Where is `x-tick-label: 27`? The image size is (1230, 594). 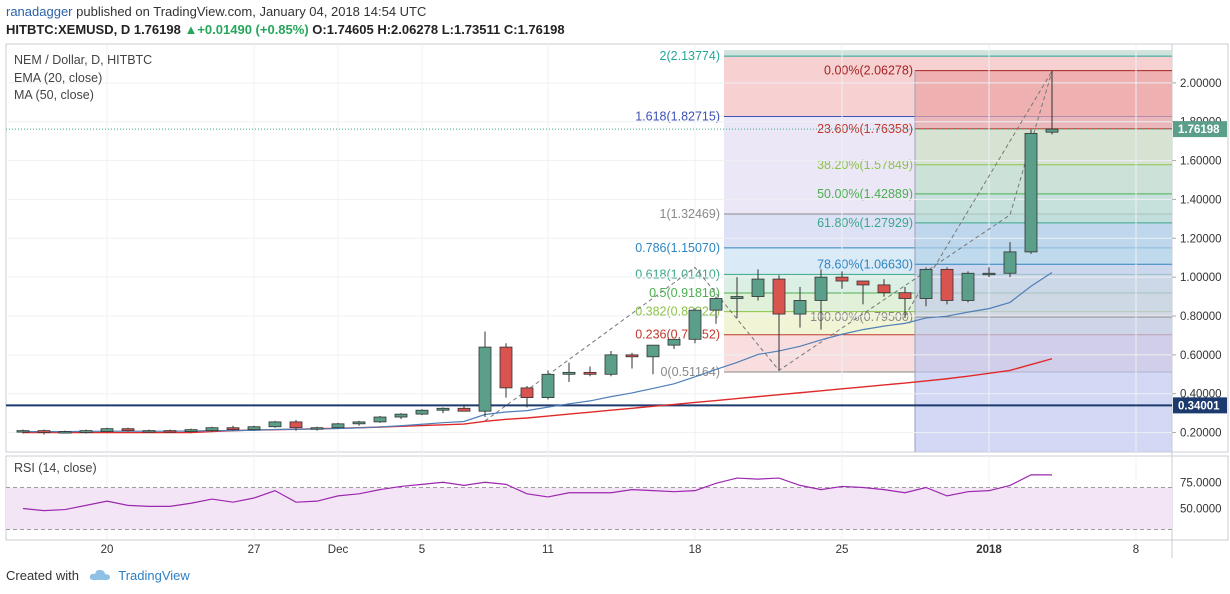
x-tick-label: 27 is located at coordinates (254, 550).